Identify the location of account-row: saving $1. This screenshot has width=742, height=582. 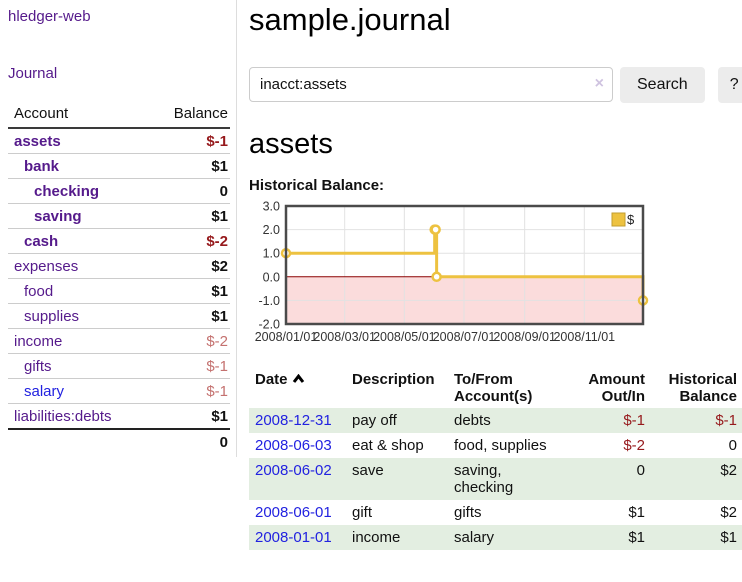
(119, 216).